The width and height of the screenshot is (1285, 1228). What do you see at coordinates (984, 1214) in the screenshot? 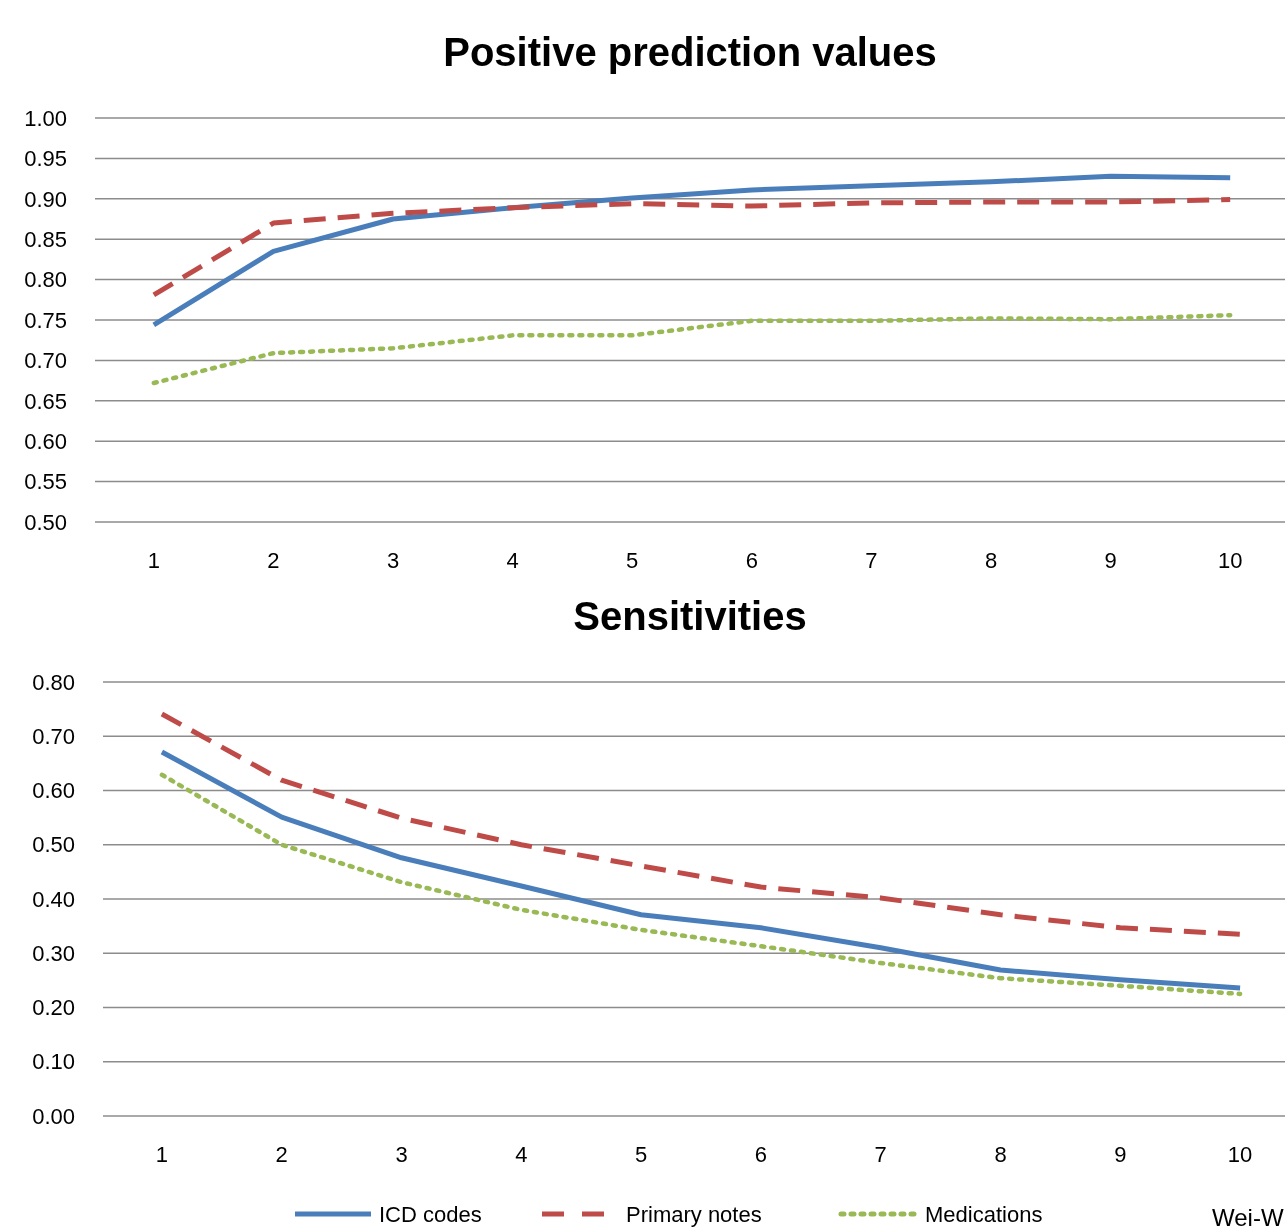
I see `legend-label: Medications` at bounding box center [984, 1214].